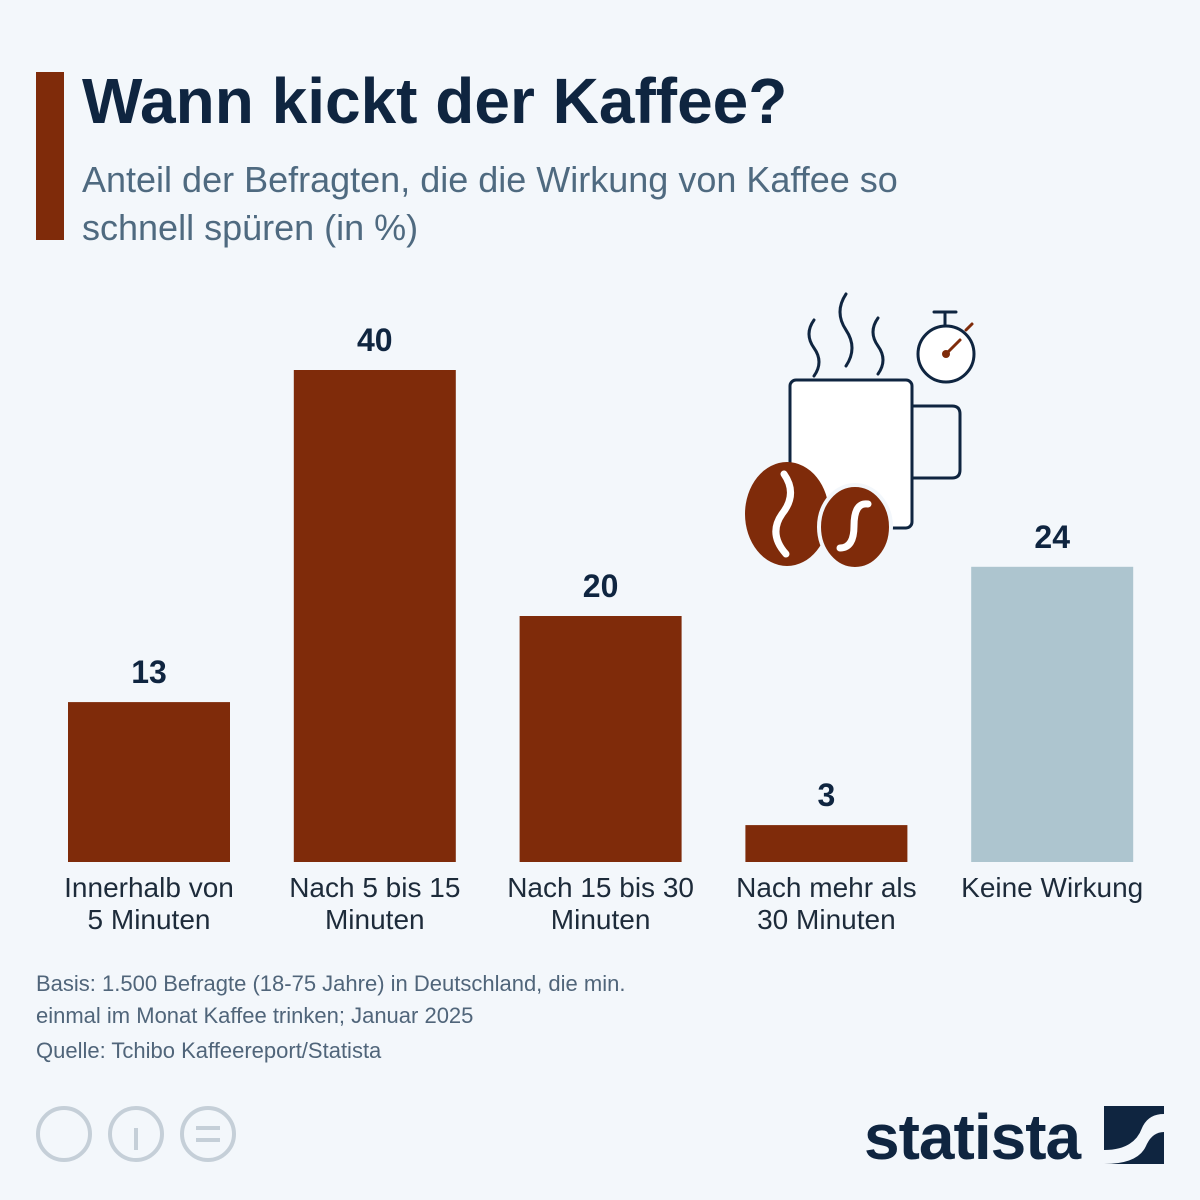 Image resolution: width=1200 pixels, height=1200 pixels. I want to click on brand: statista, so click(972, 1137).